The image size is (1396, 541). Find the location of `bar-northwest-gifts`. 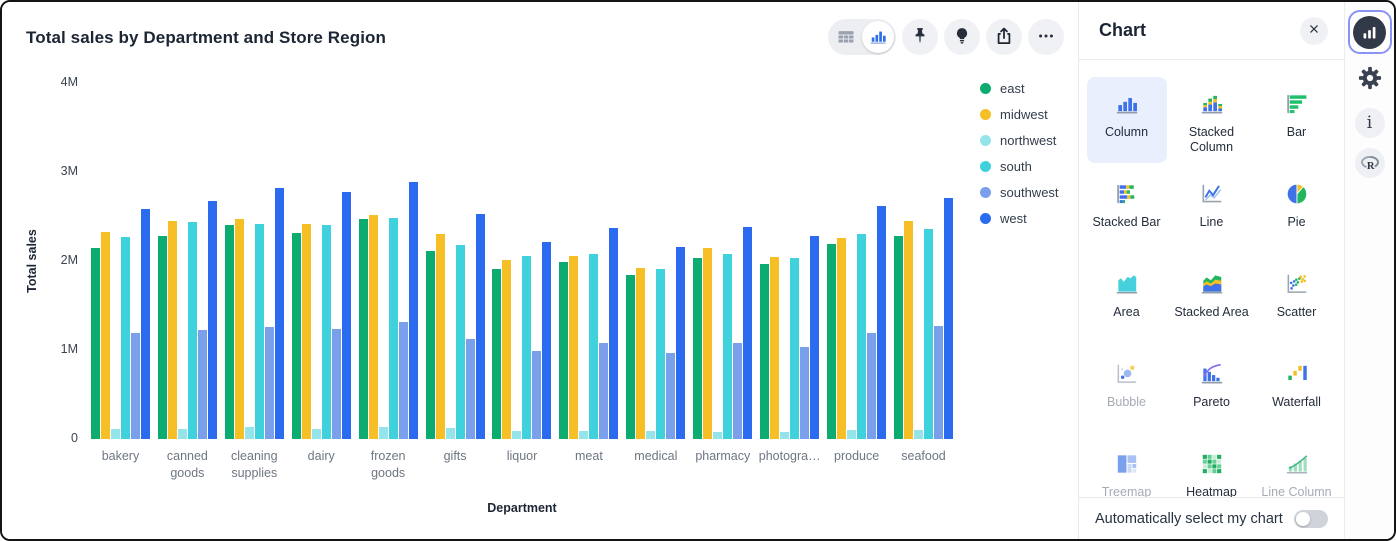

bar-northwest-gifts is located at coordinates (450, 433).